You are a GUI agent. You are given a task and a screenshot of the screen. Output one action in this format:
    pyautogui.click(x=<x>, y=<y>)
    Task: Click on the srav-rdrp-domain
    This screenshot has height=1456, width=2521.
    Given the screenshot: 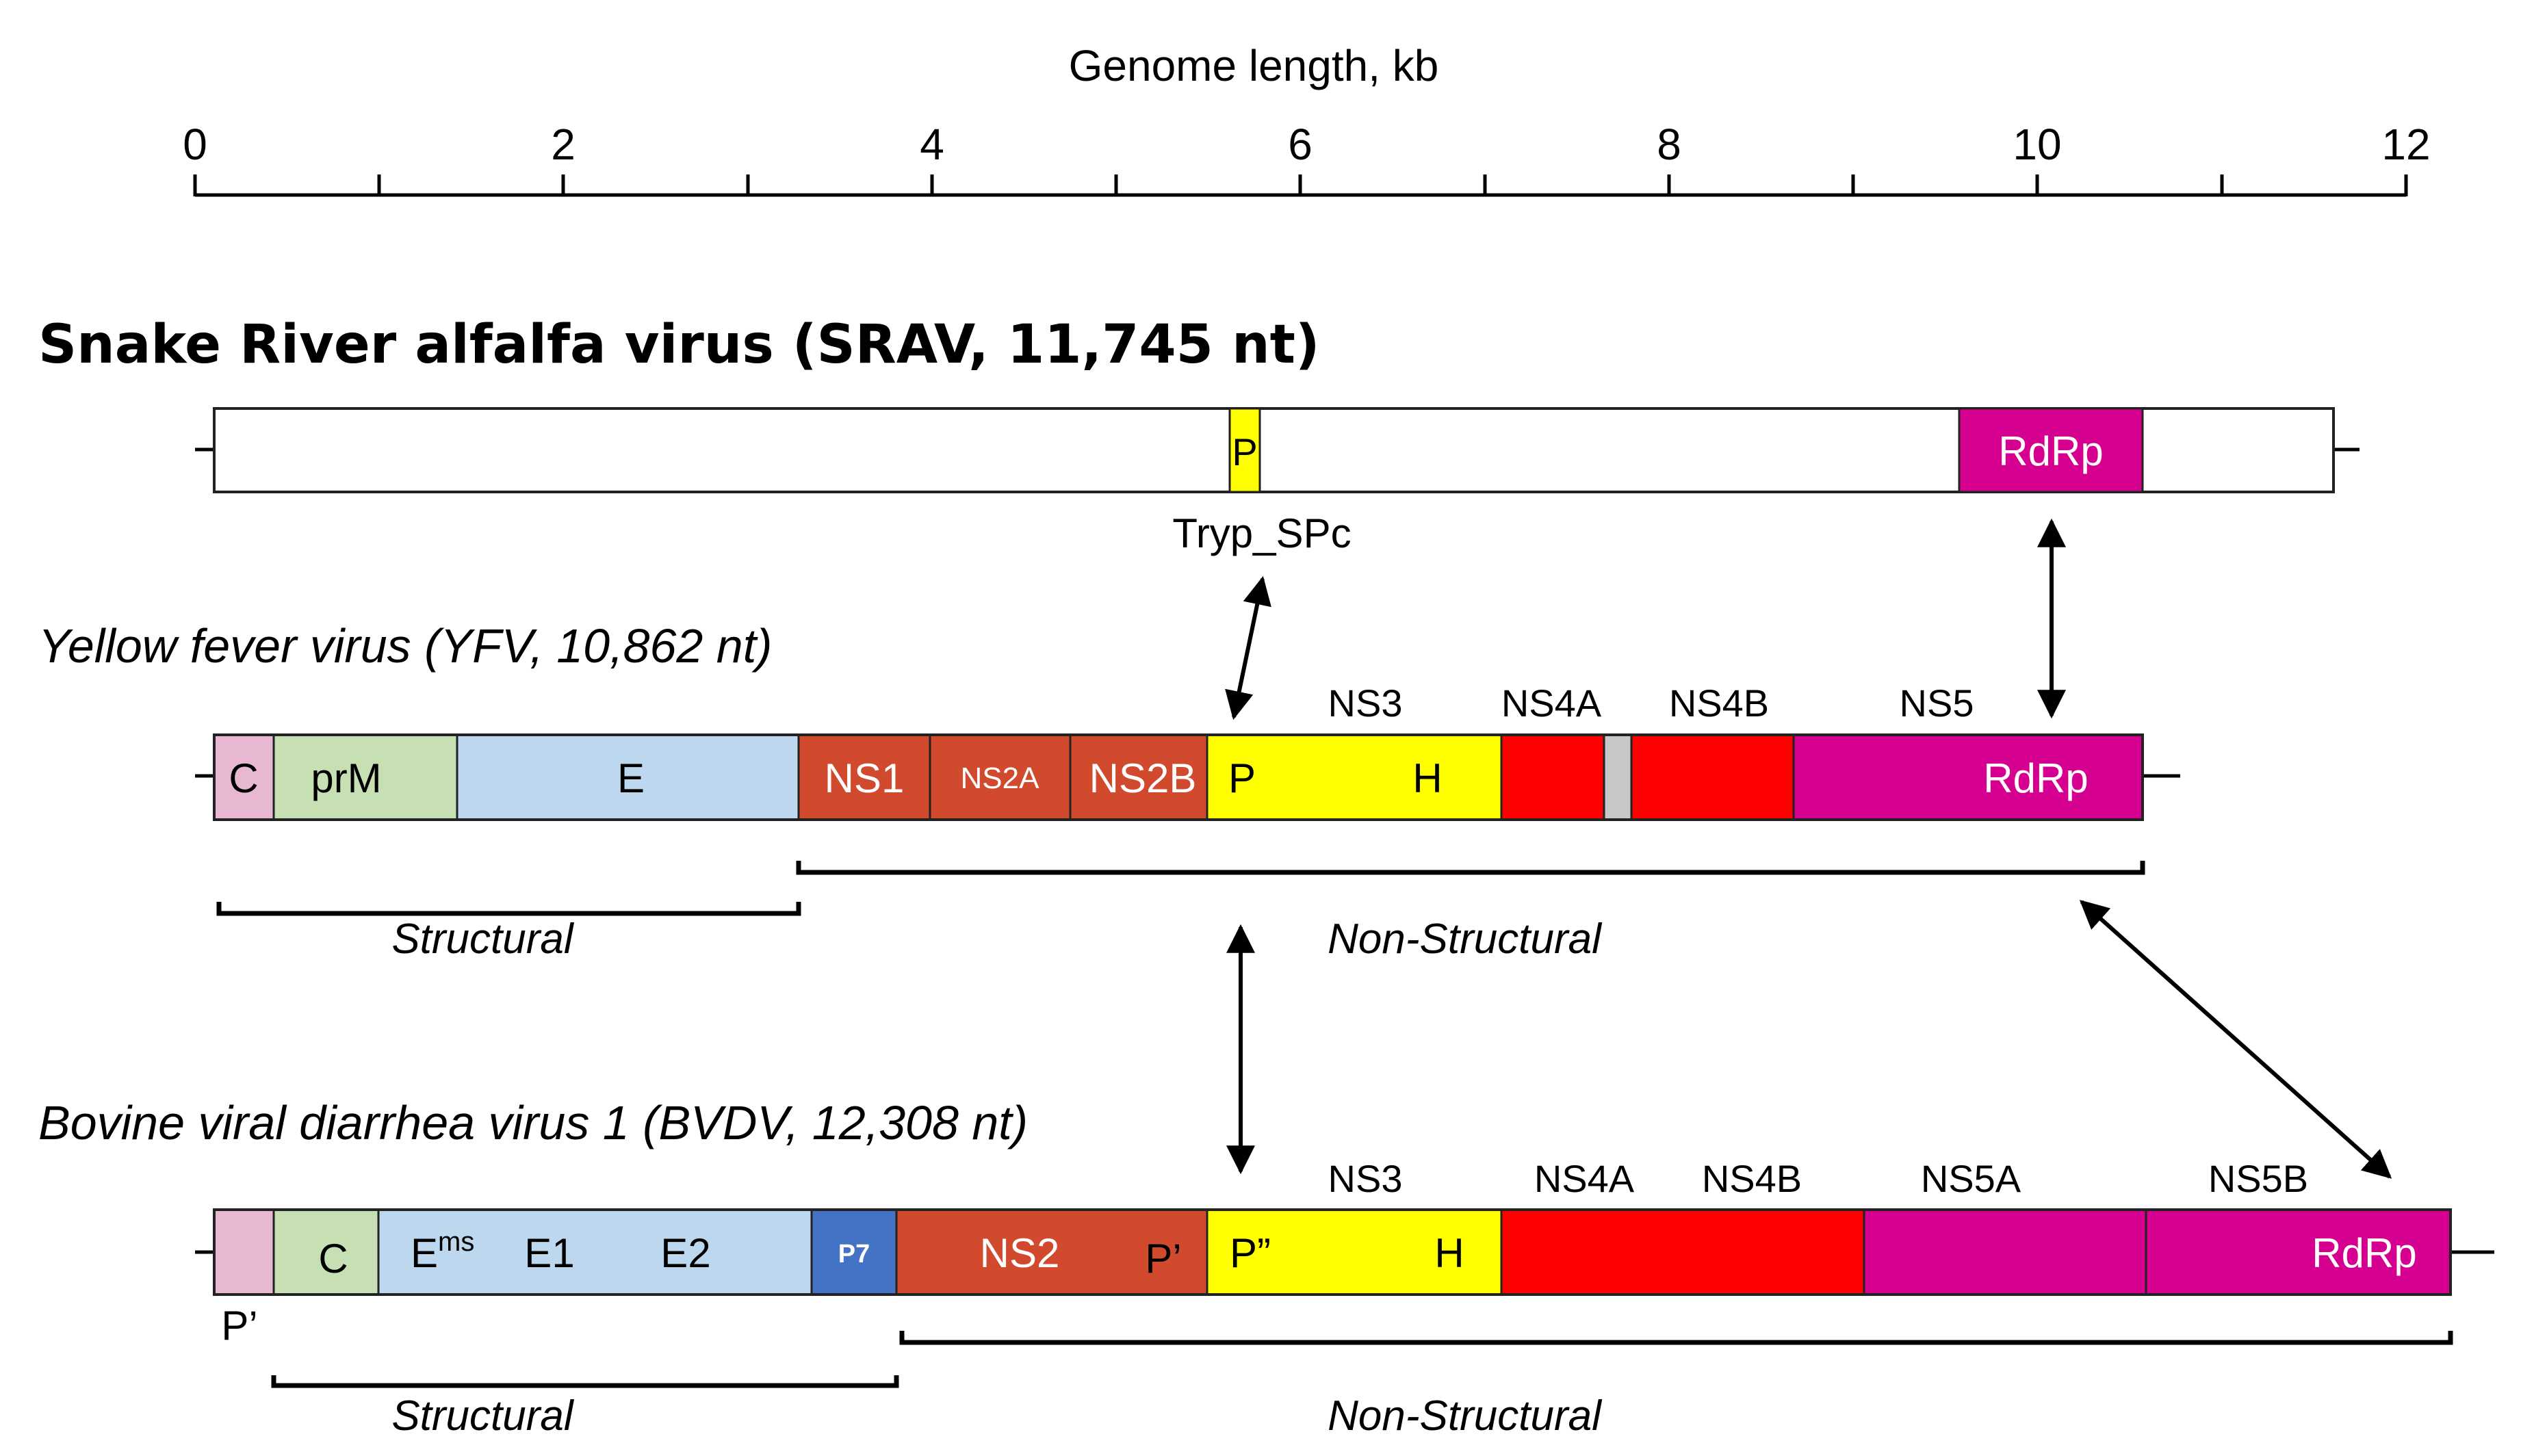 What is the action you would take?
    pyautogui.click(x=2051, y=450)
    